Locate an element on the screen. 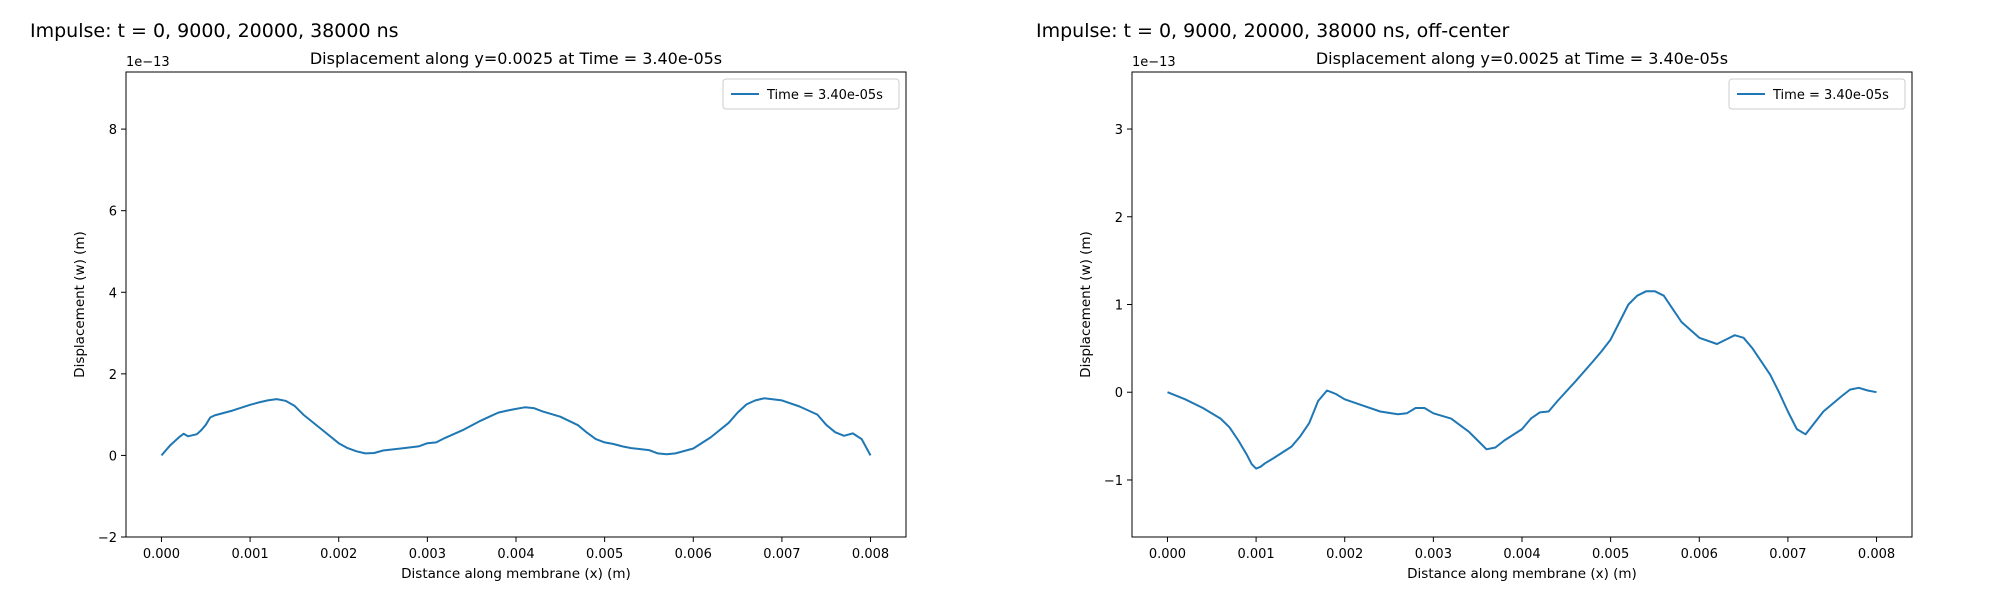  y-tick-label: −2 is located at coordinates (107, 538).